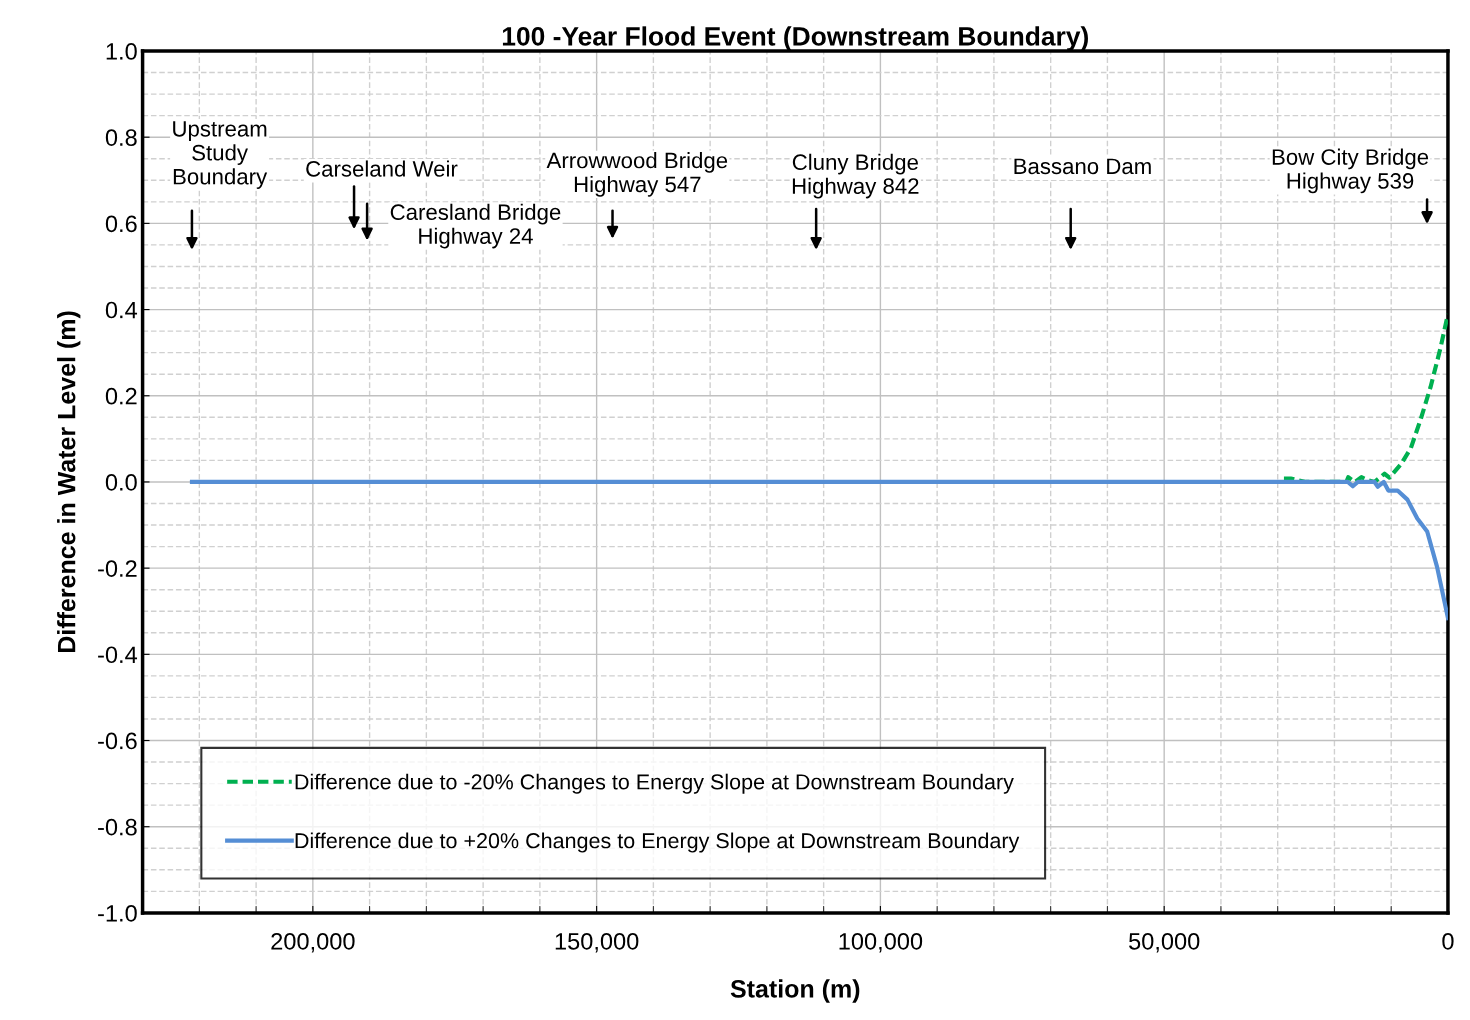 Image resolution: width=1470 pixels, height=1020 pixels. Describe the element at coordinates (121, 310) in the screenshot. I see `y-tick-label: 0.4` at that location.